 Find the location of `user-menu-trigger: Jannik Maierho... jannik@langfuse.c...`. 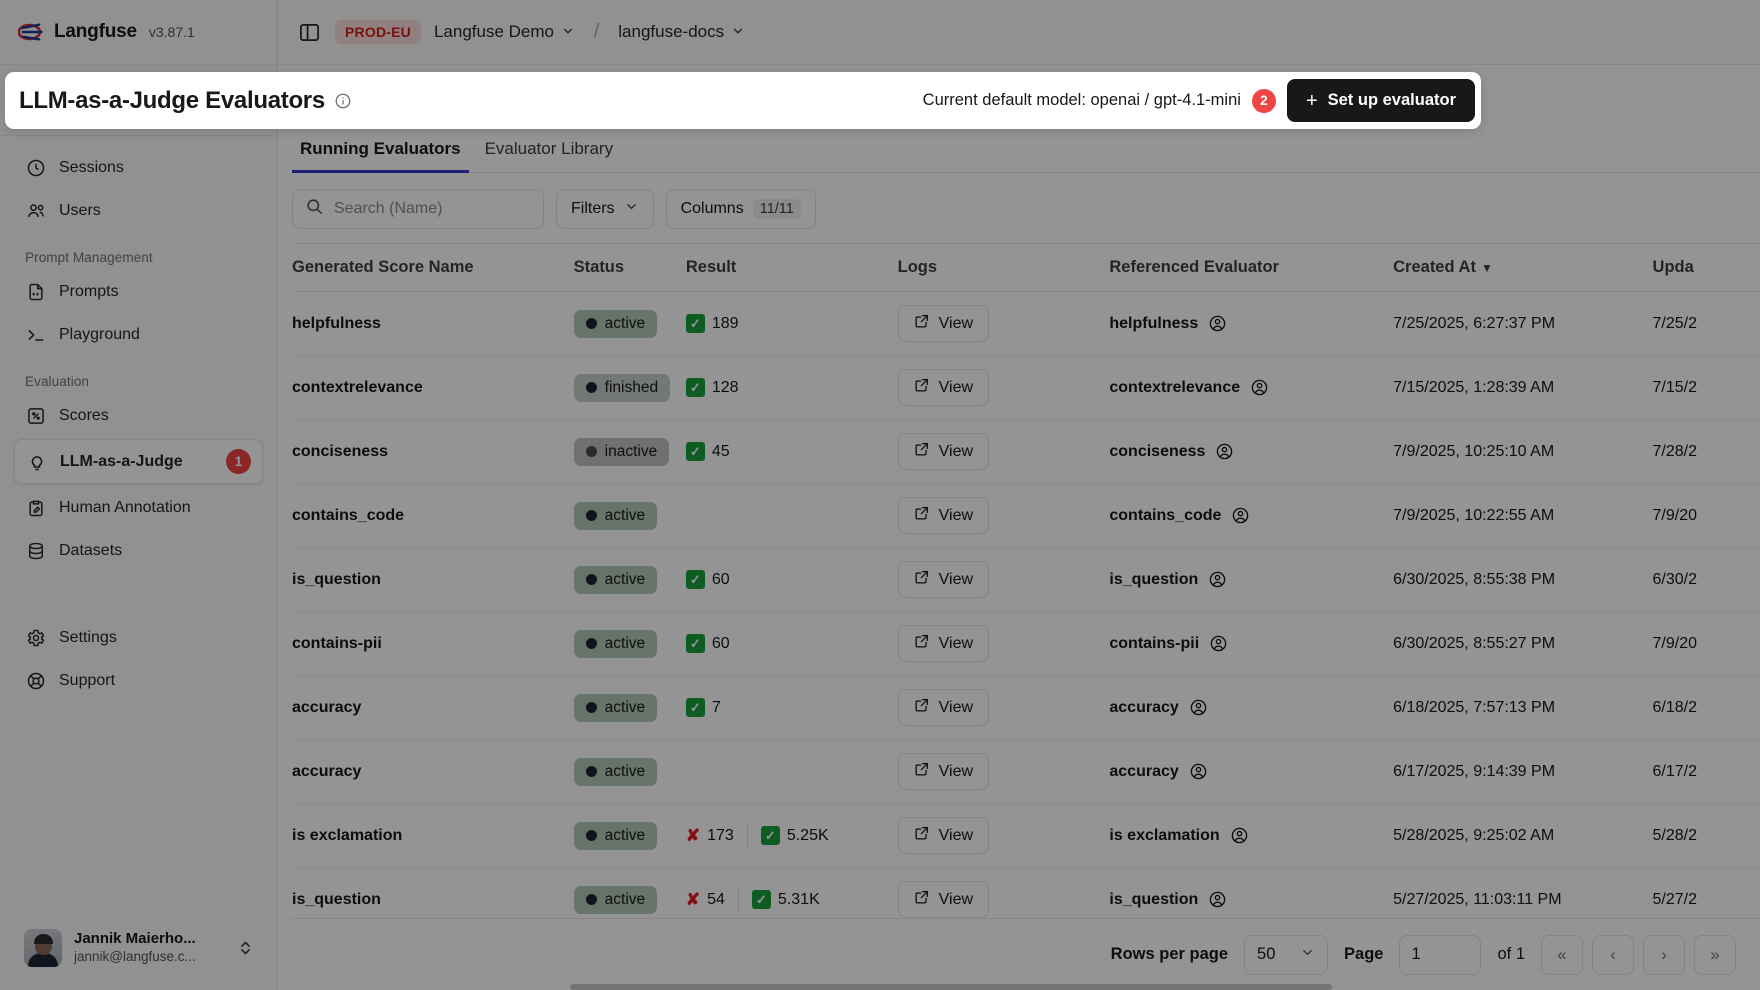

user-menu-trigger: Jannik Maierho... jannik@langfuse.c... is located at coordinates (138, 948).